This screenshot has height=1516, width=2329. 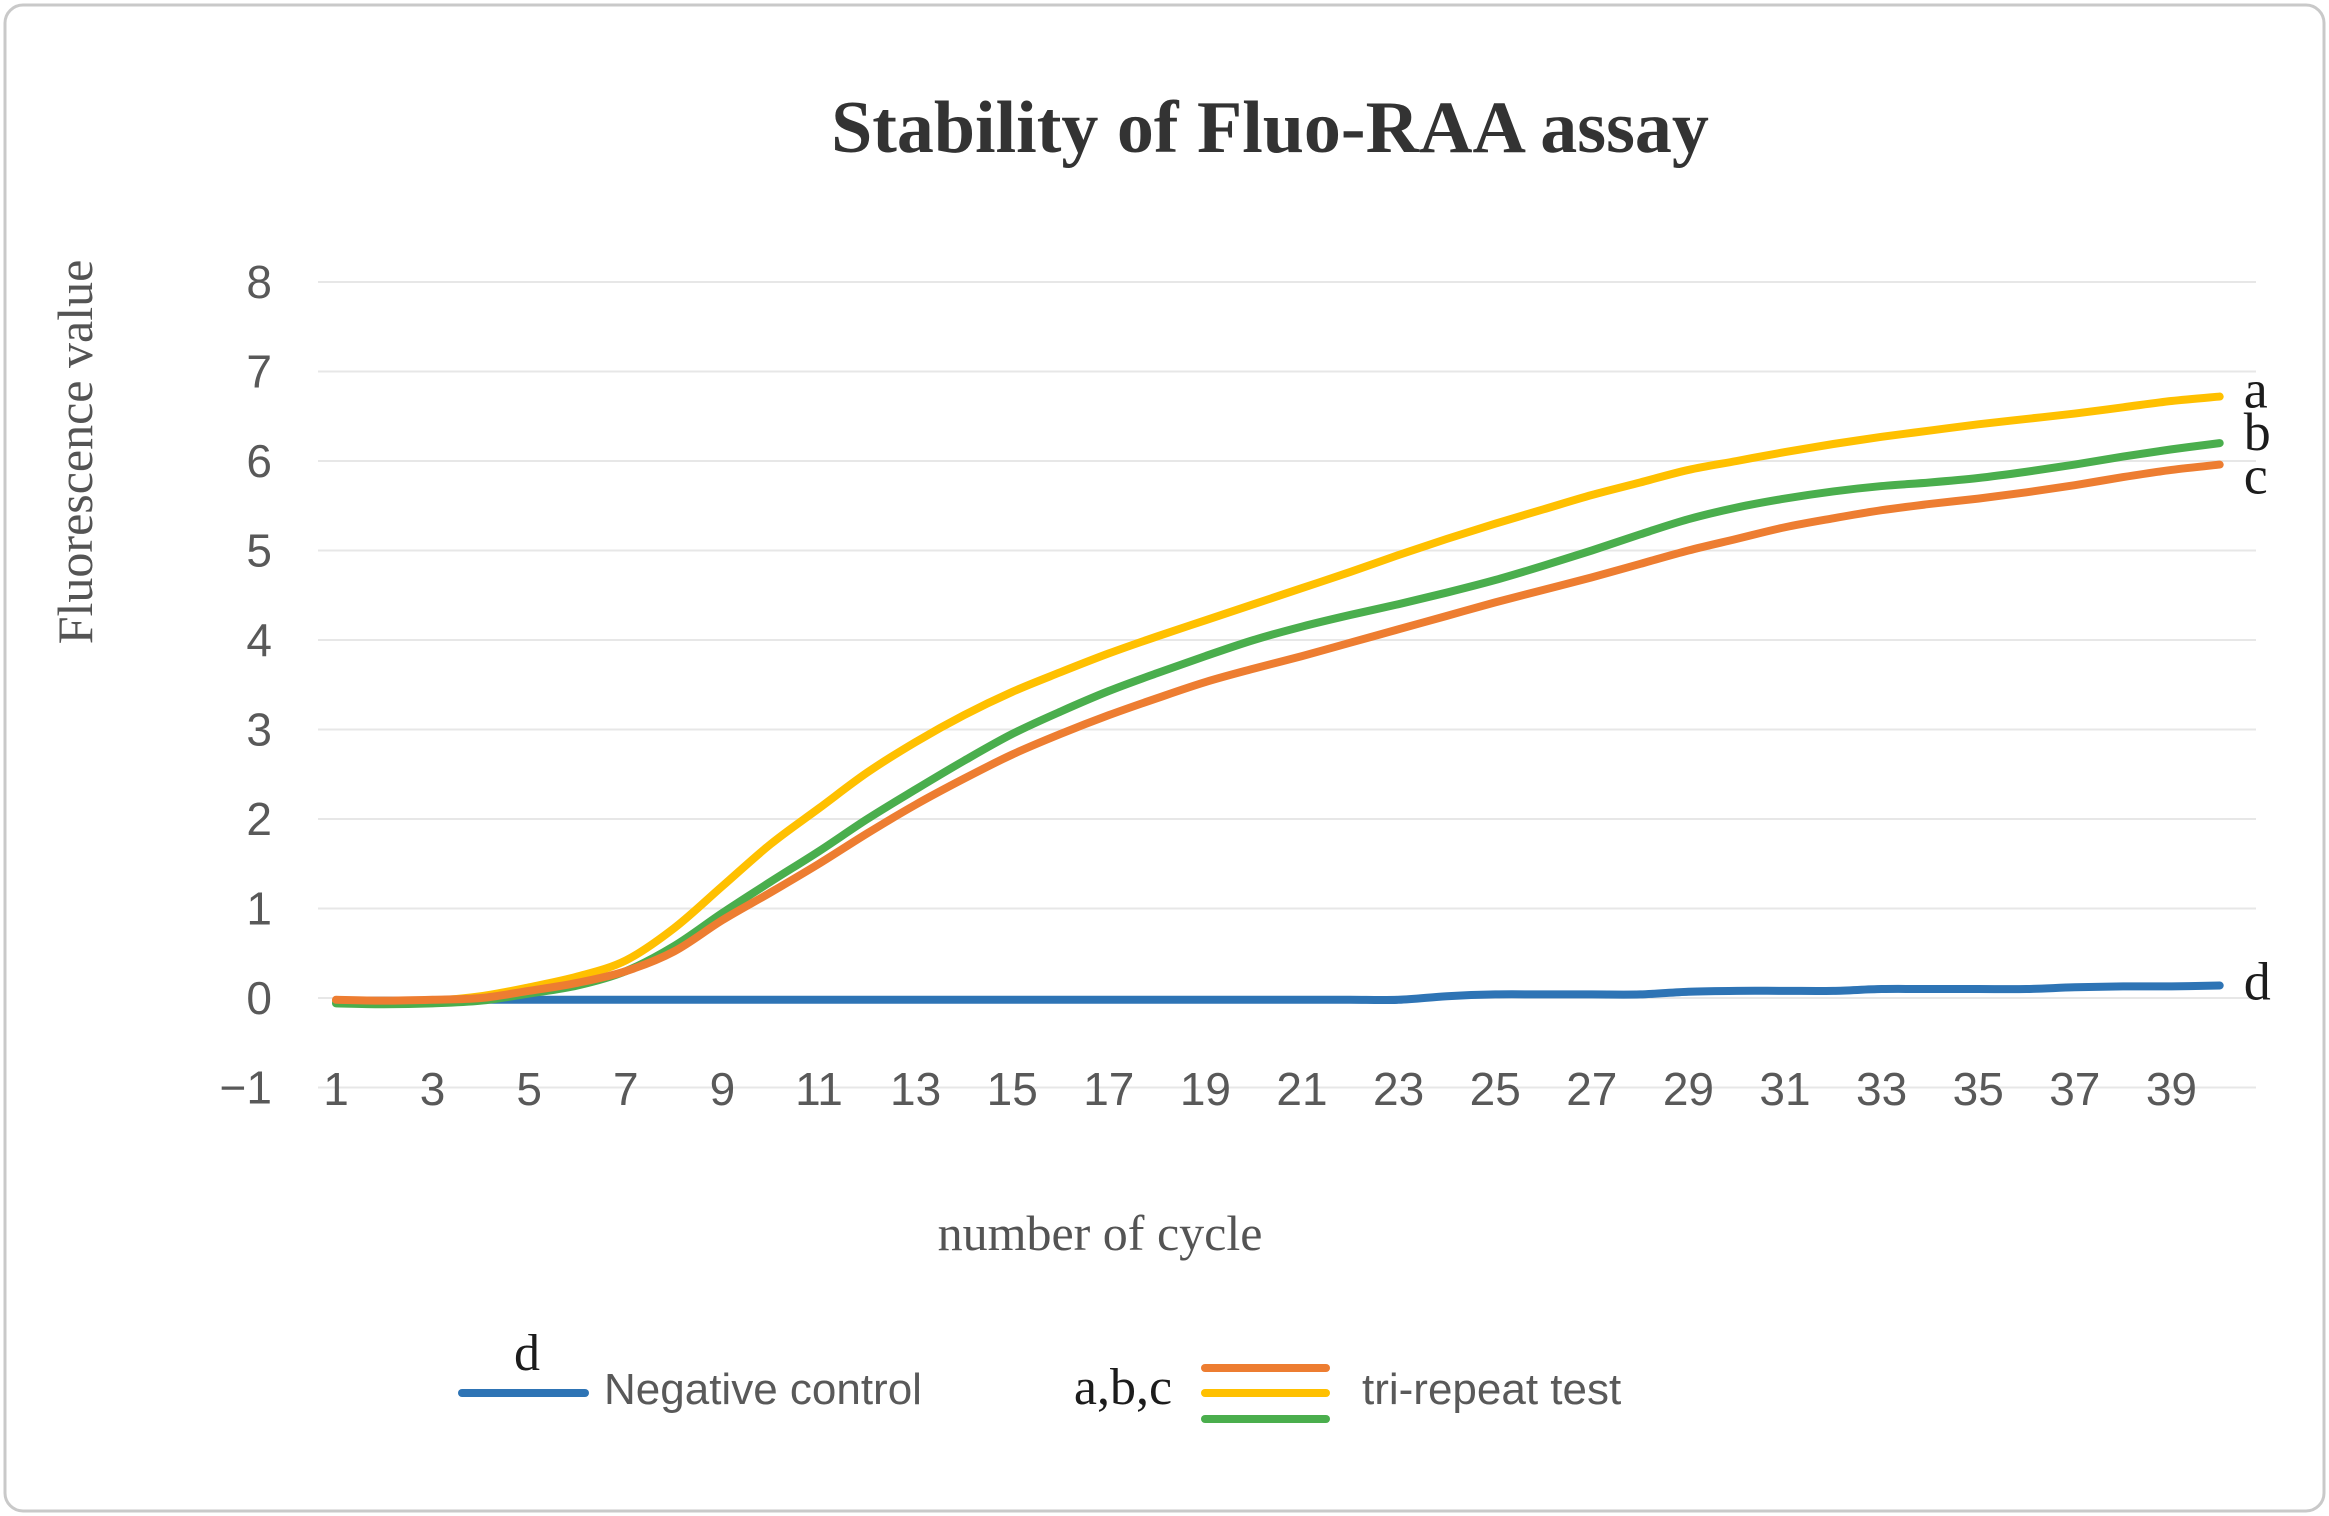 I want to click on x-tick-label: 17, so click(x=1108, y=1089).